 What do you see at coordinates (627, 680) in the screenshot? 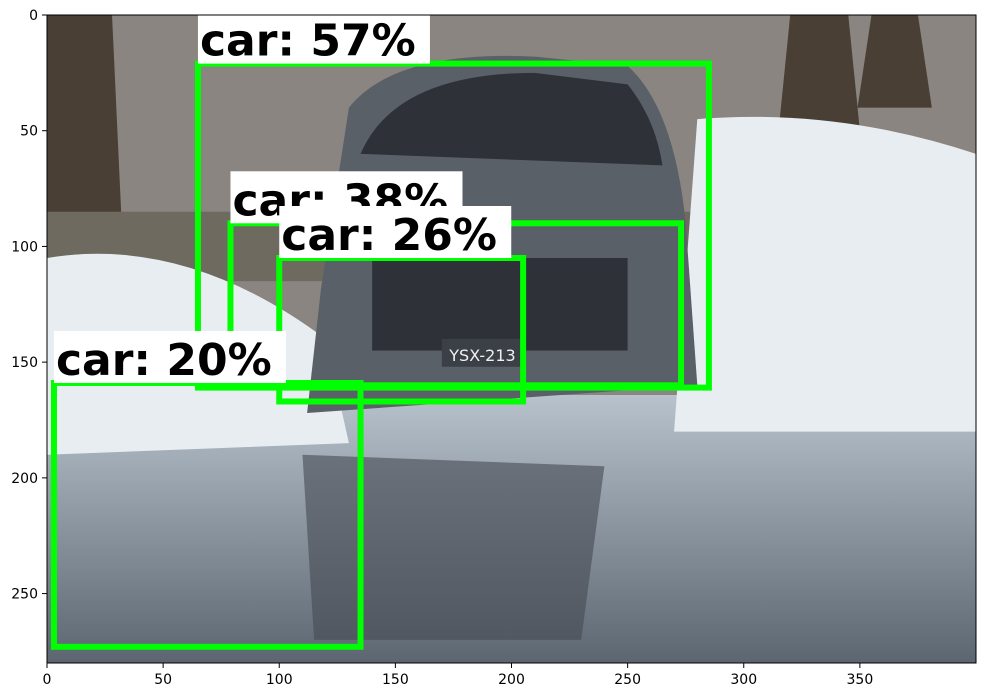
I see `x-tick-label: 250` at bounding box center [627, 680].